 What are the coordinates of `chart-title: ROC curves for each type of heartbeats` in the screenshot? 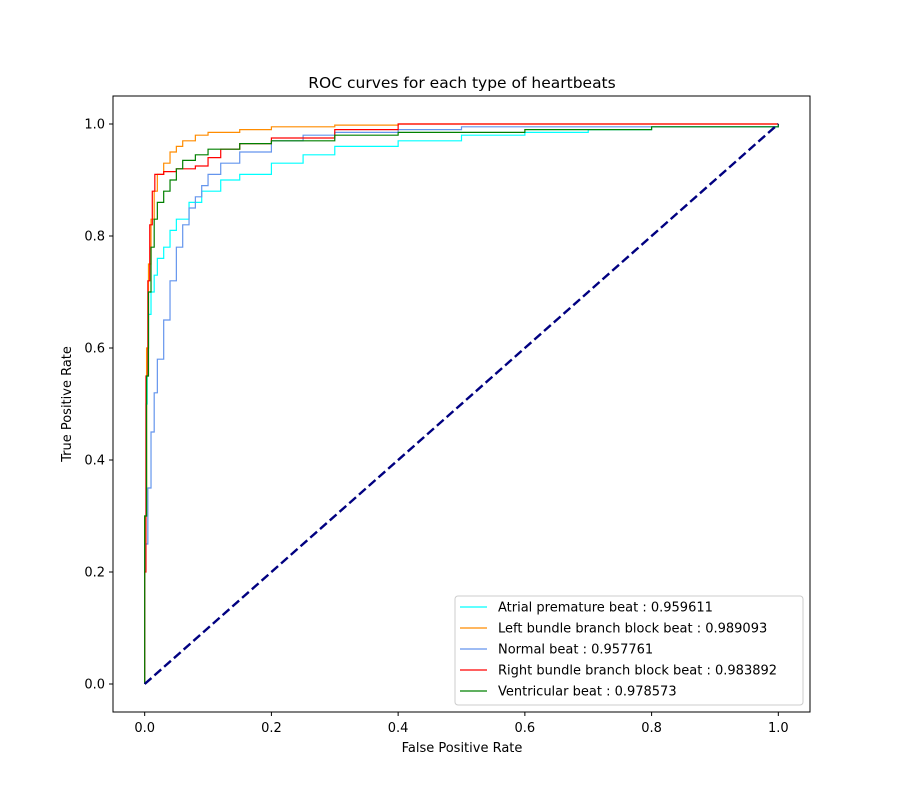 It's located at (461, 83).